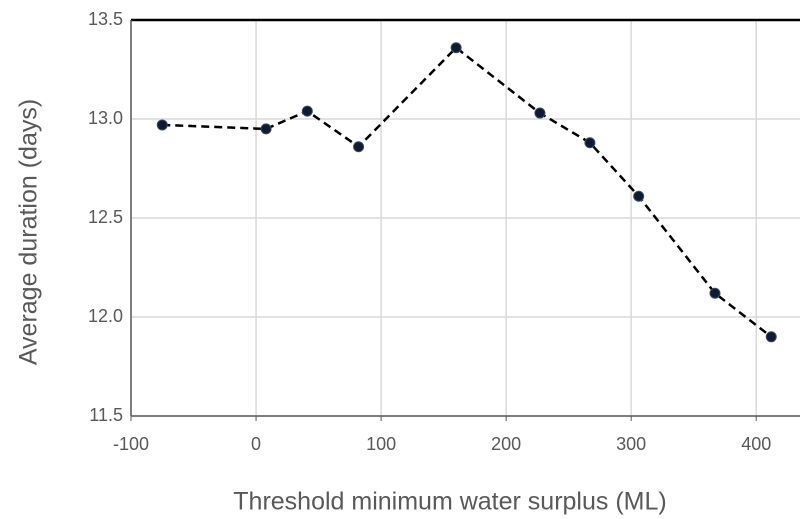 This screenshot has height=519, width=808. What do you see at coordinates (381, 444) in the screenshot?
I see `x-tick-label: 100` at bounding box center [381, 444].